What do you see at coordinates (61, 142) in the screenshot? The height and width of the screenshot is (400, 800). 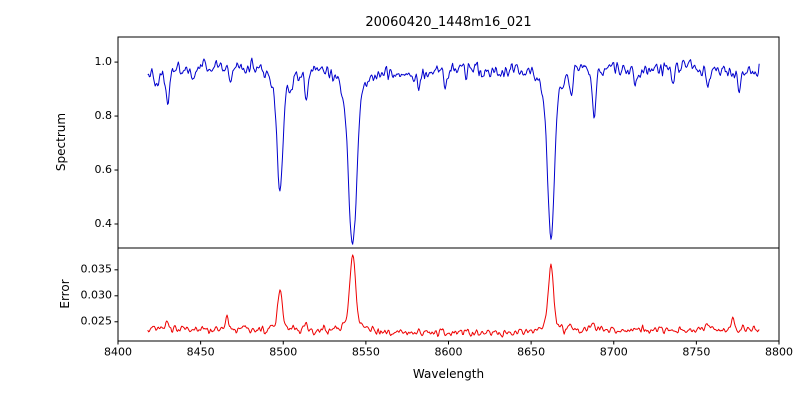 I see `spectrum-y-axis-label: Spectrum` at bounding box center [61, 142].